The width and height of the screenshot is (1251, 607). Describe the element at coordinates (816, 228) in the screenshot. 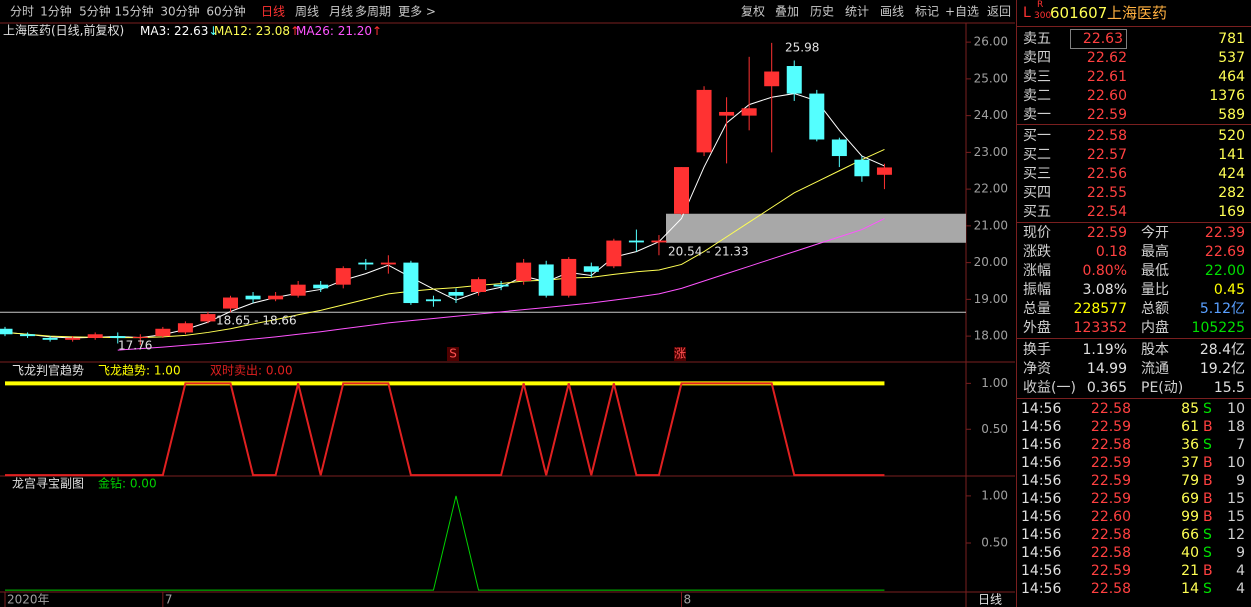

I see `price-zone` at that location.